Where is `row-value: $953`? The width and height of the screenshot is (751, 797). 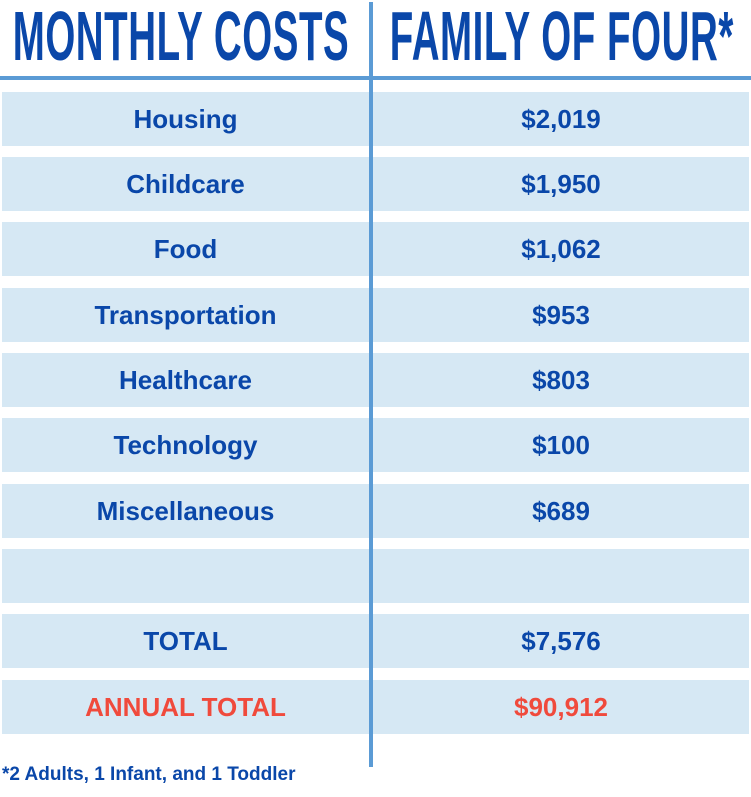
row-value: $953 is located at coordinates (561, 315).